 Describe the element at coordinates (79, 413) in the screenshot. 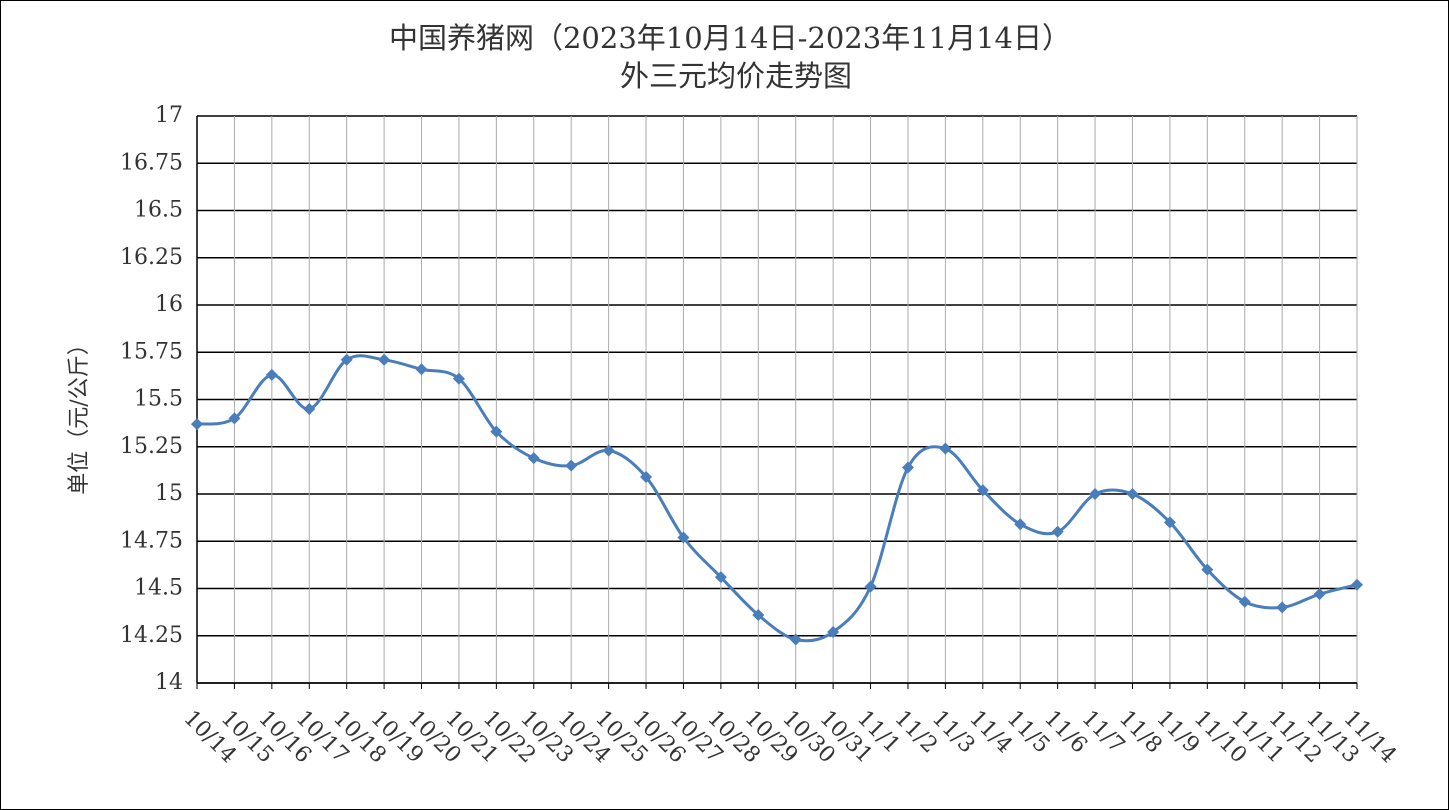

I see `y-axis-label: 单位（元/公斤）` at that location.